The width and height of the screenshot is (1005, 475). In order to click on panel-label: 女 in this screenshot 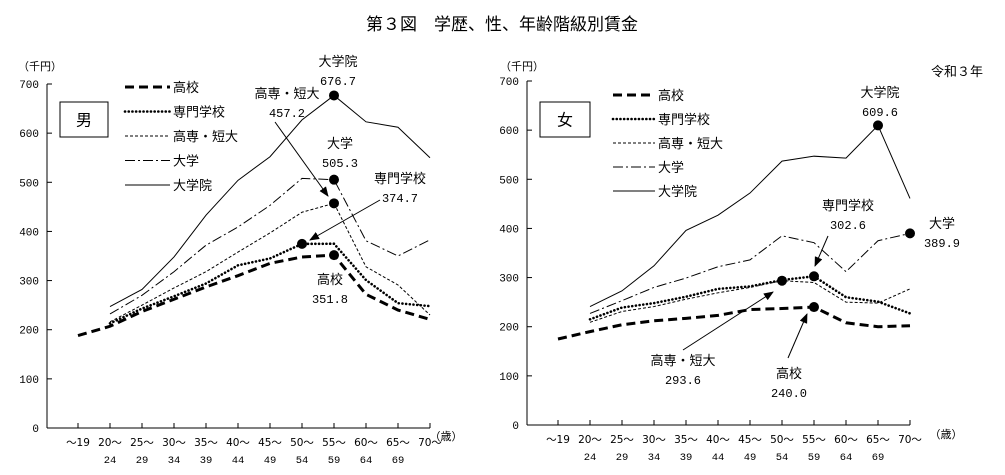, I will do `click(565, 120)`.